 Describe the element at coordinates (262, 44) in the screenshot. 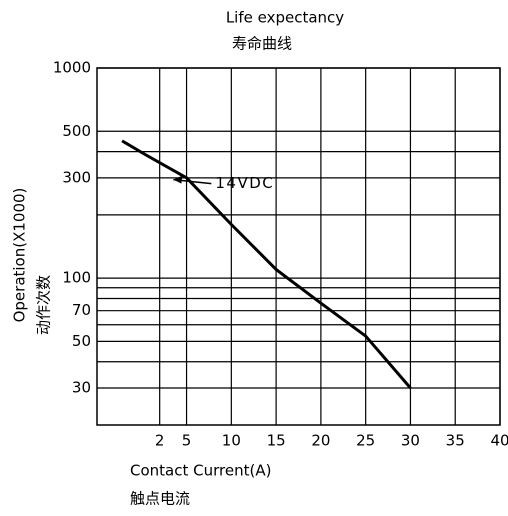

I see `chart-subtitle: 寿命曲线` at that location.